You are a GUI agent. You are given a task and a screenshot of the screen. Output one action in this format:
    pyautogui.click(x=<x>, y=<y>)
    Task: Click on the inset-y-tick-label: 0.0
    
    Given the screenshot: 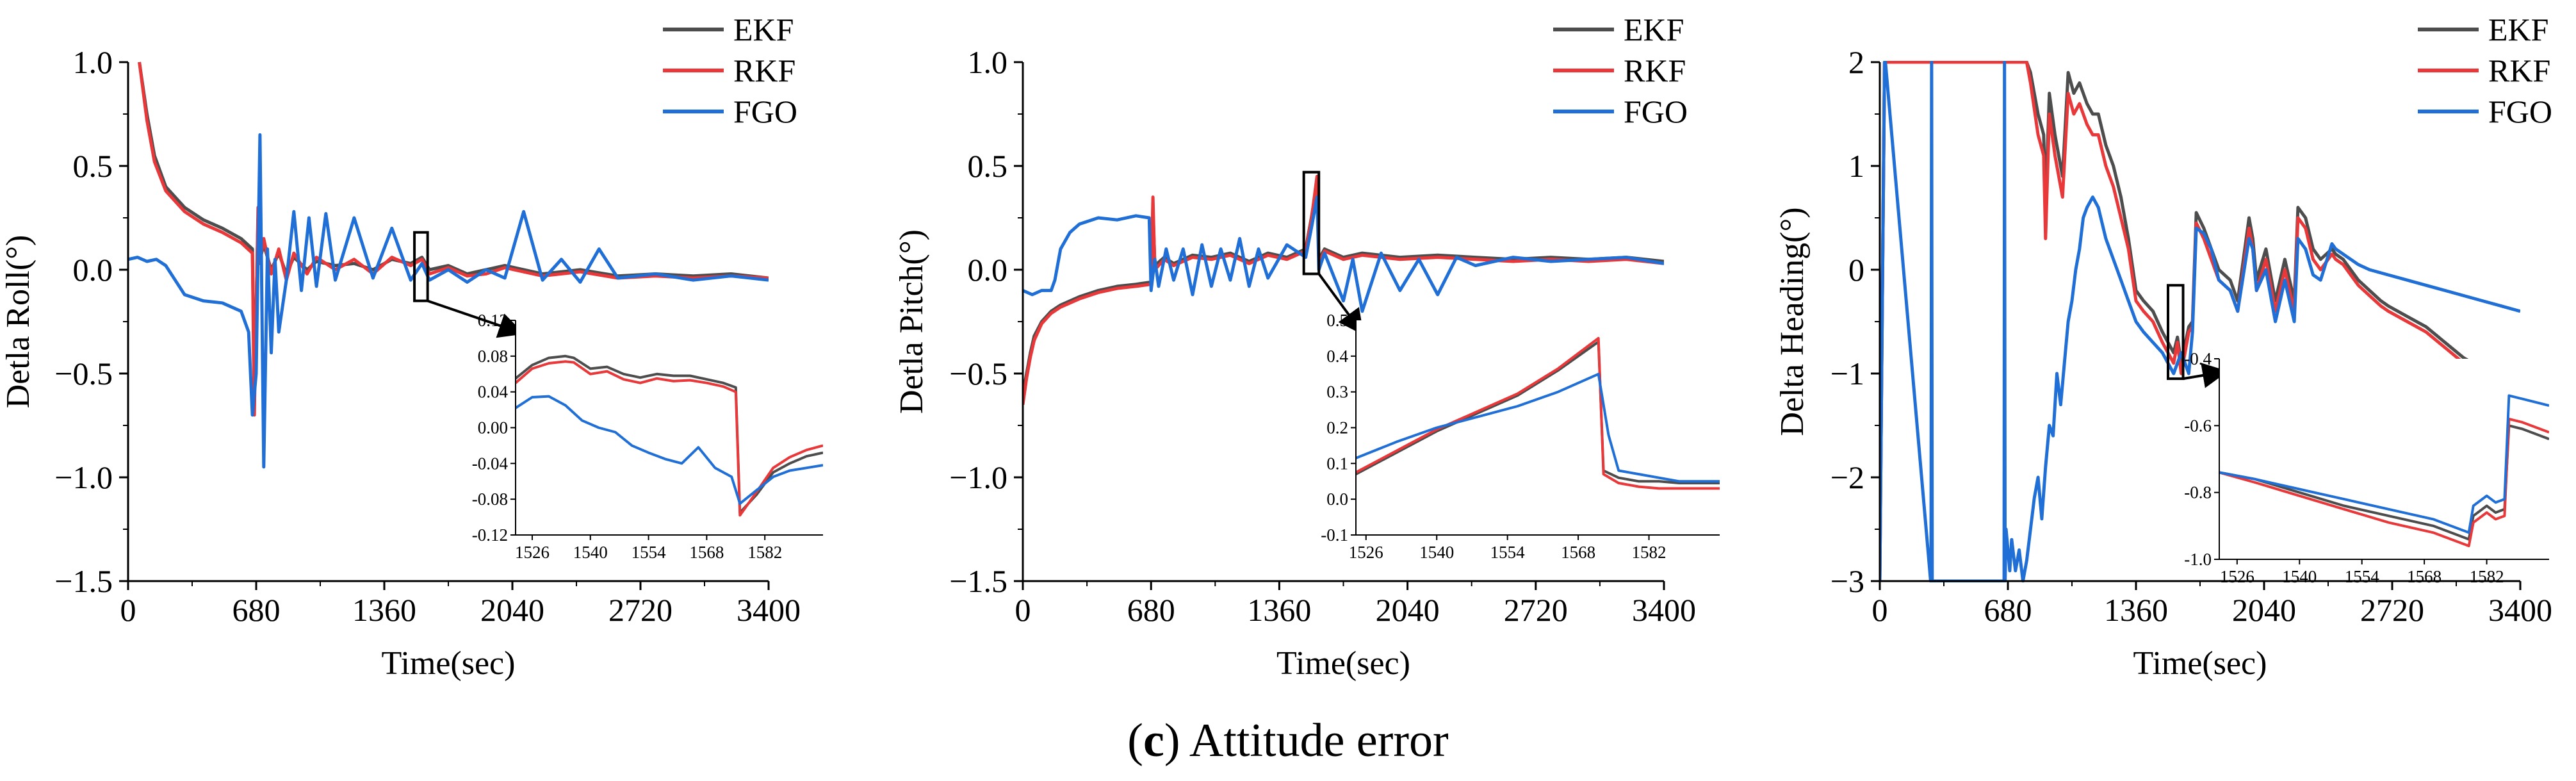 What is the action you would take?
    pyautogui.click(x=1337, y=499)
    